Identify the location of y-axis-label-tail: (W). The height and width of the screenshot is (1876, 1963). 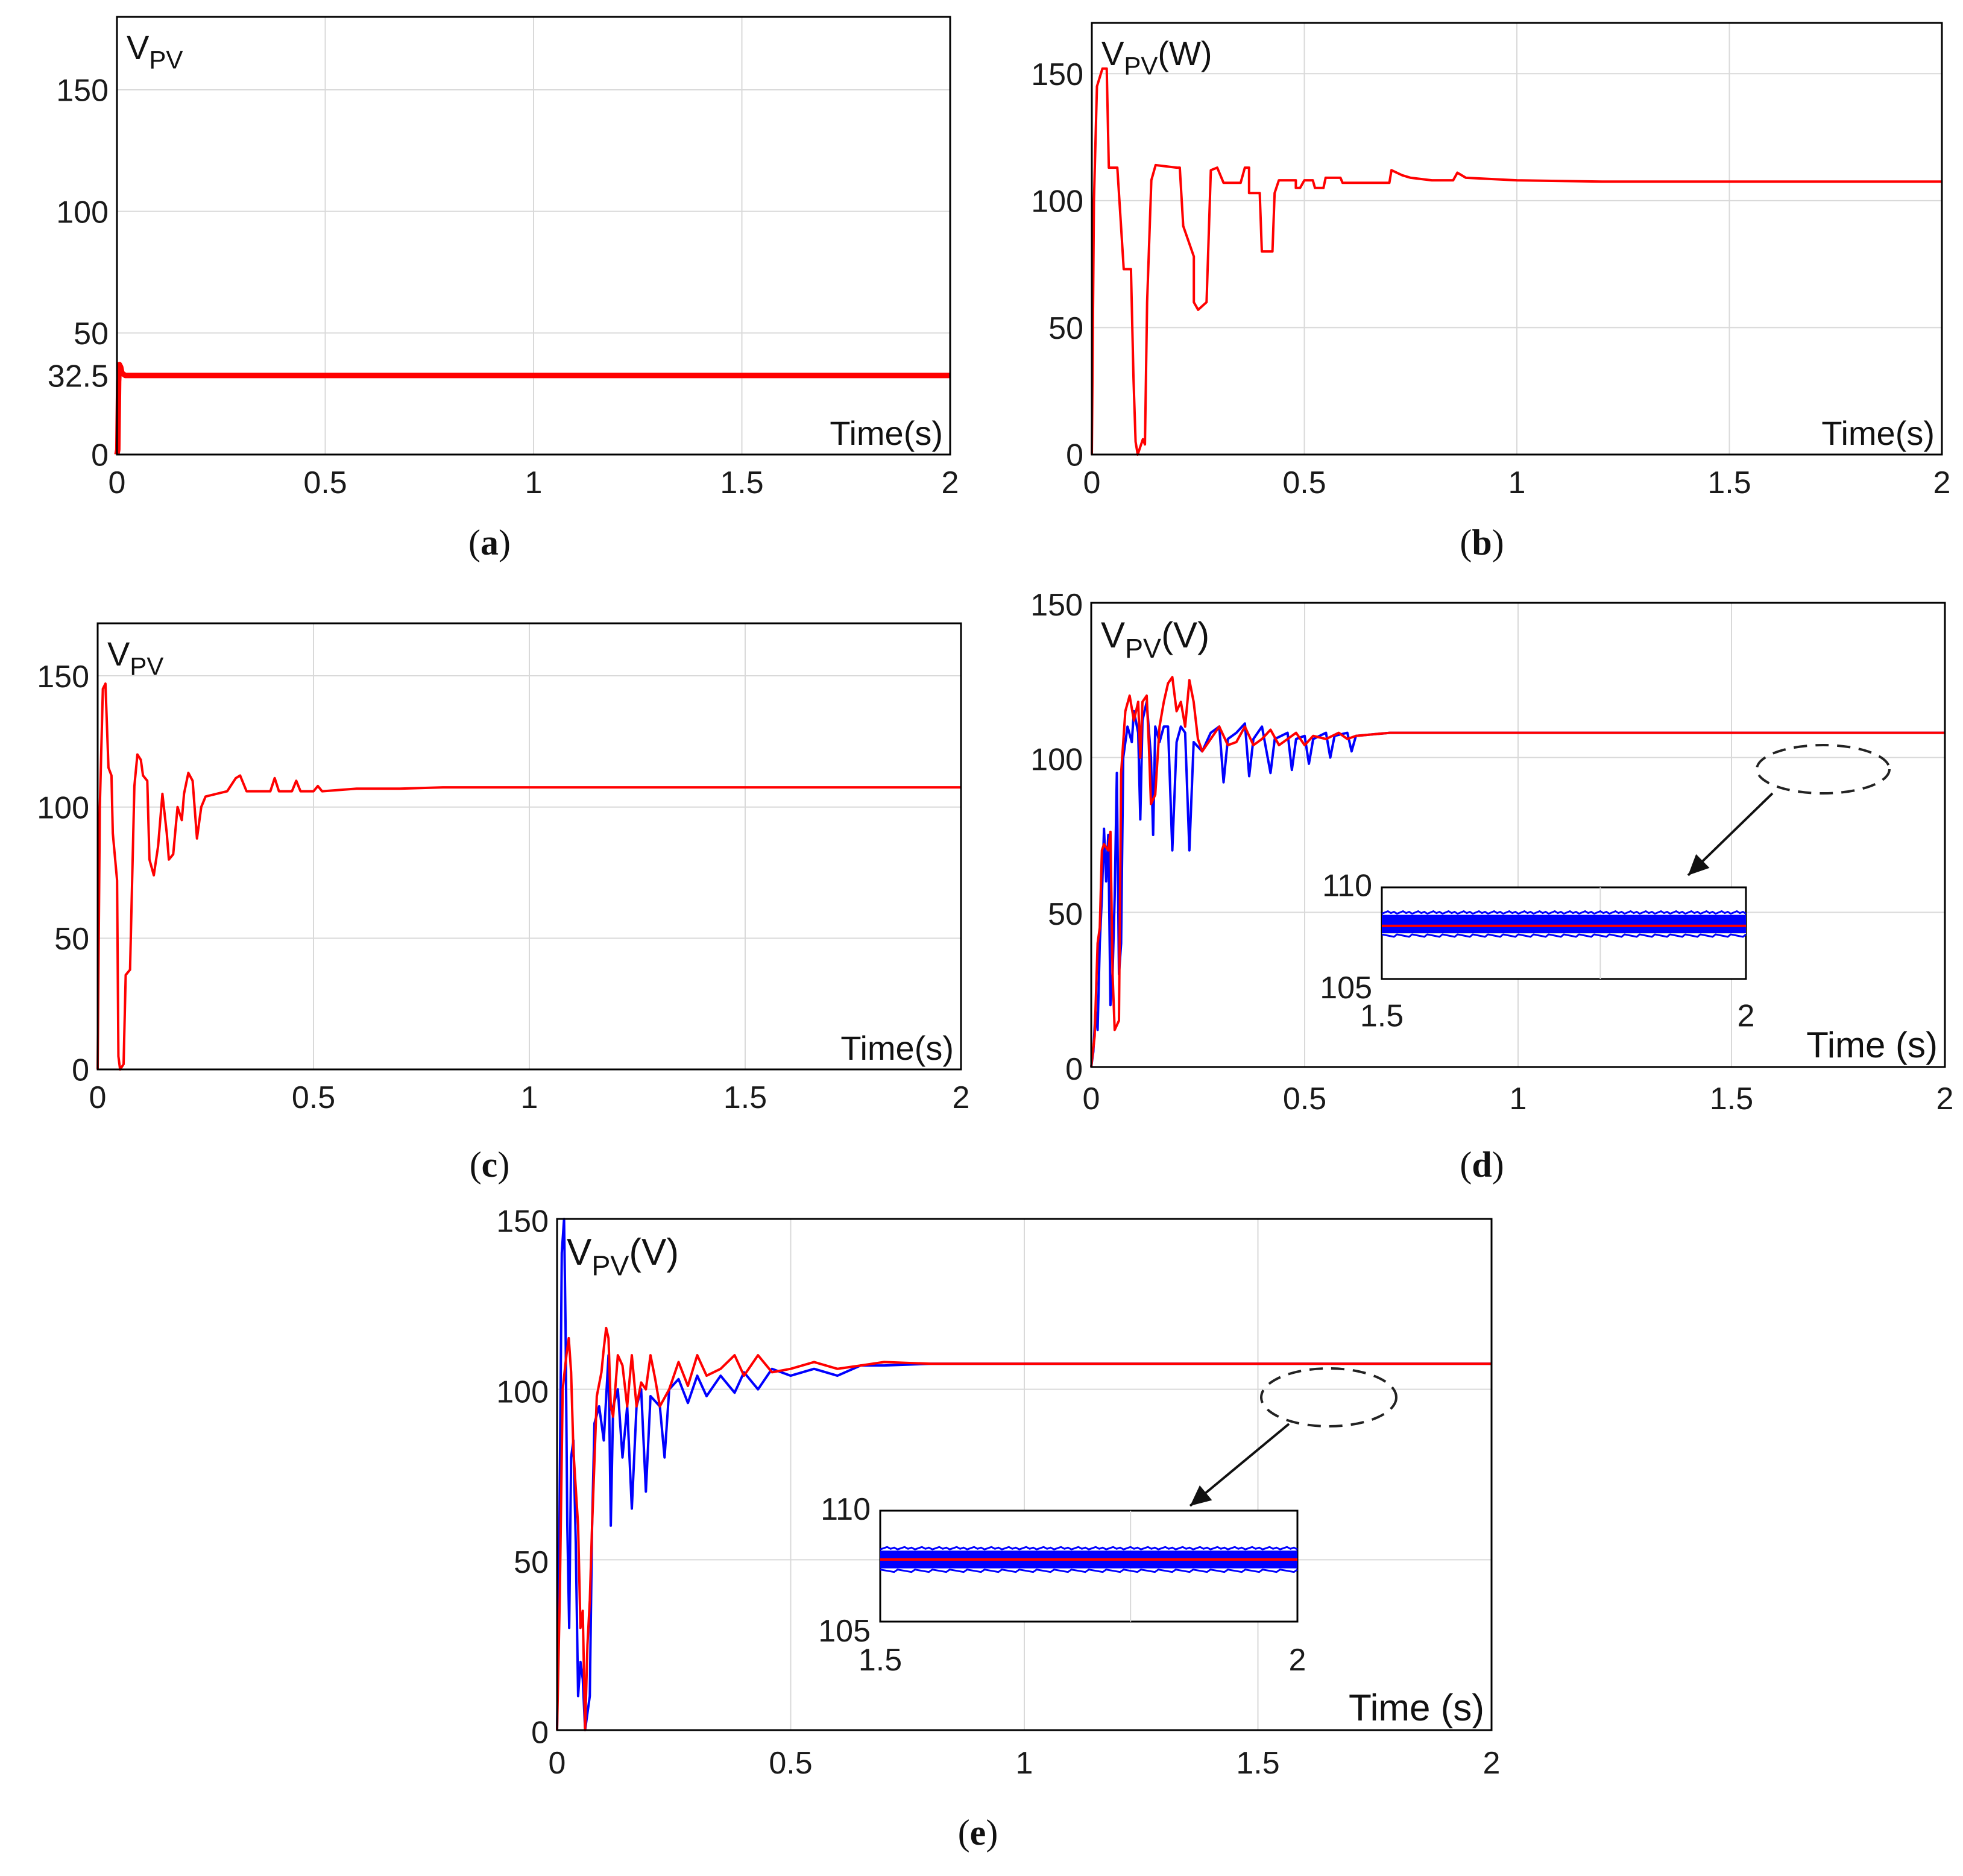
(1185, 53).